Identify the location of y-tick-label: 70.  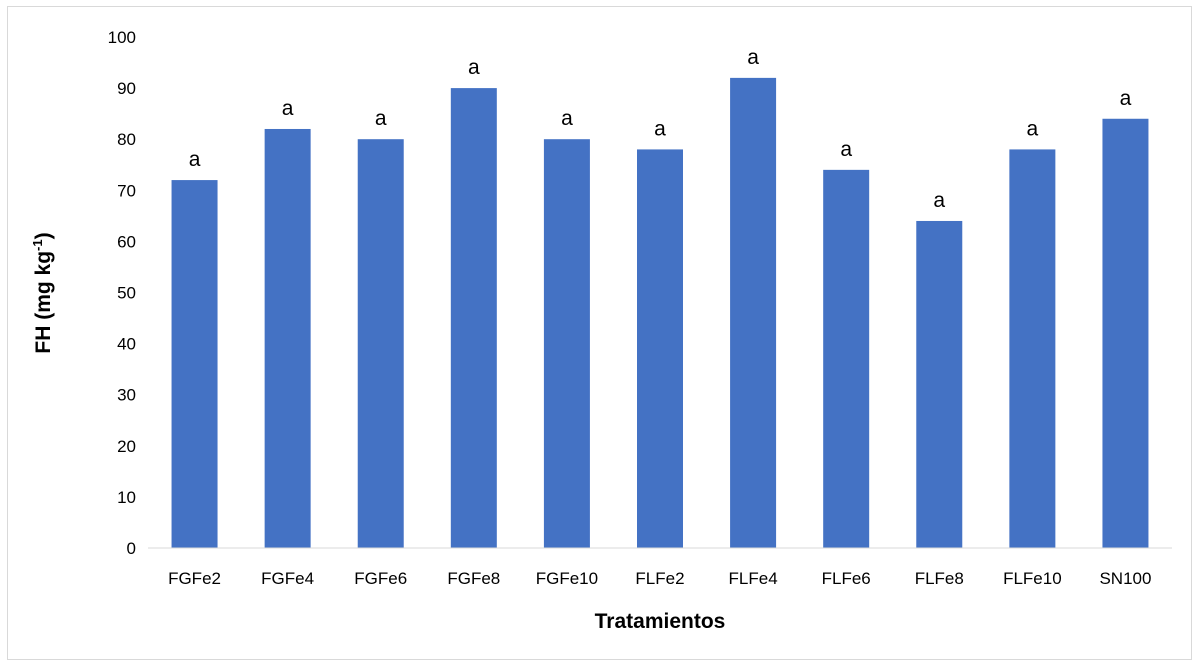
(126, 190).